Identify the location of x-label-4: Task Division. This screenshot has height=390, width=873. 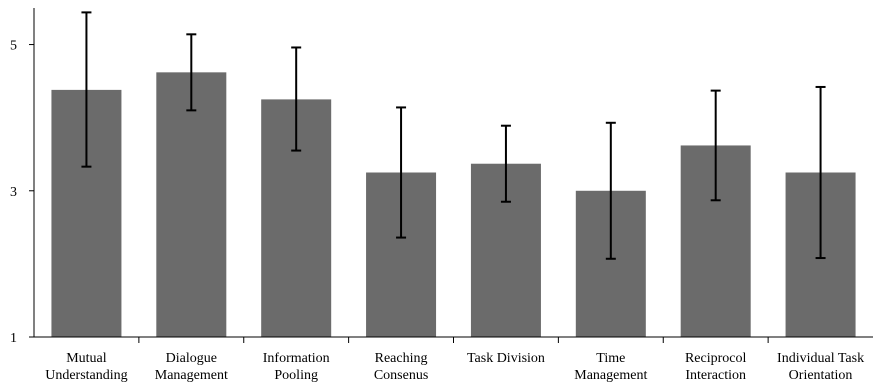
(506, 358).